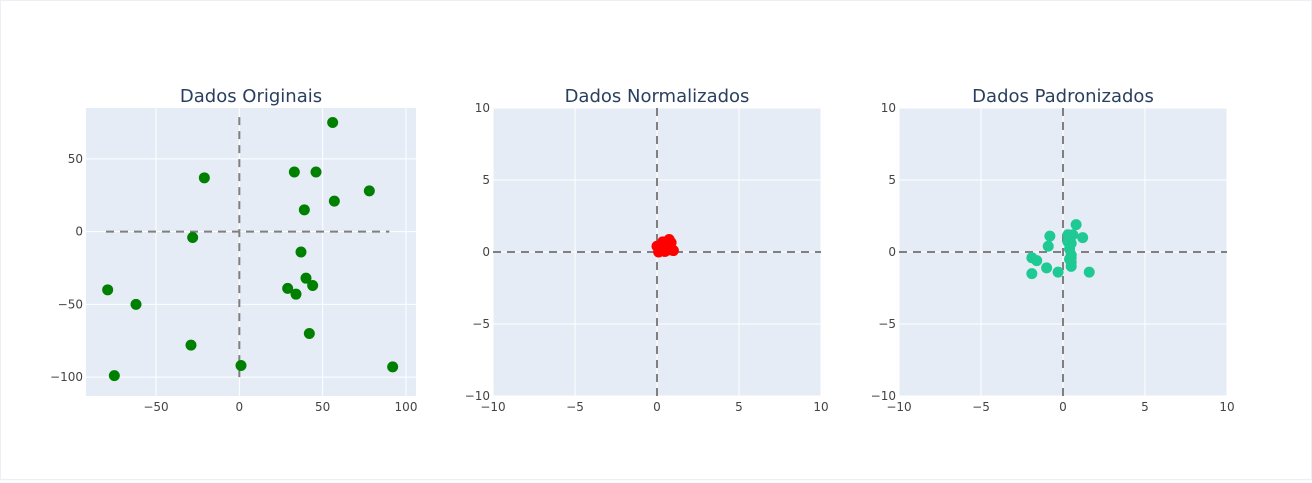  What do you see at coordinates (66, 377) in the screenshot?
I see `y-tick-label: −100` at bounding box center [66, 377].